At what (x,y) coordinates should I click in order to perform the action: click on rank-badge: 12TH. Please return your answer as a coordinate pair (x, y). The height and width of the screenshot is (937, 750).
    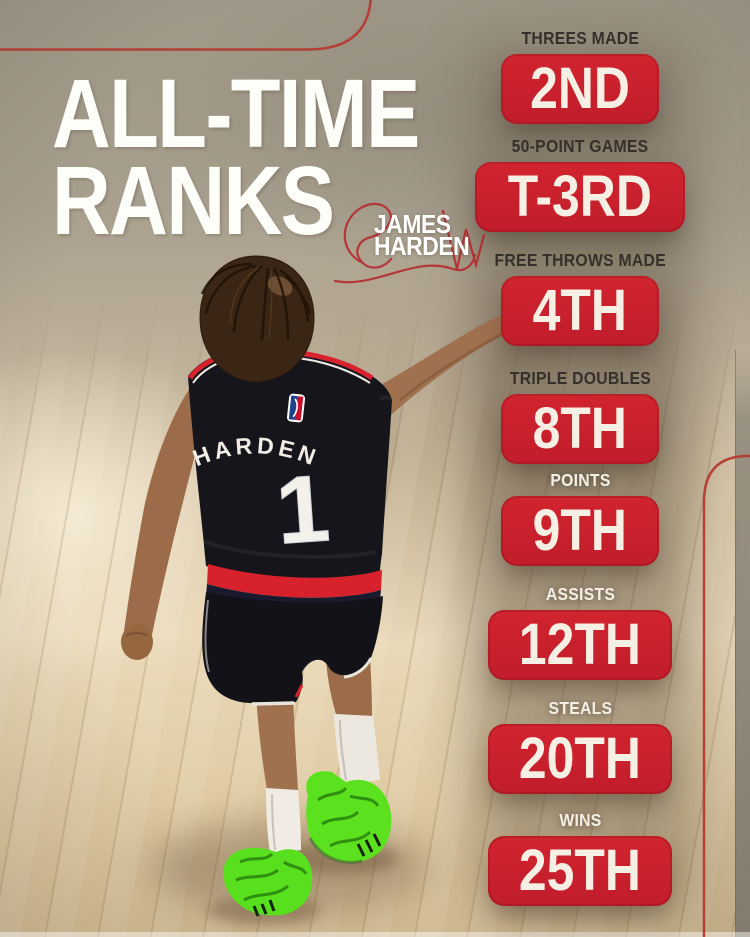
    Looking at the image, I should click on (580, 645).